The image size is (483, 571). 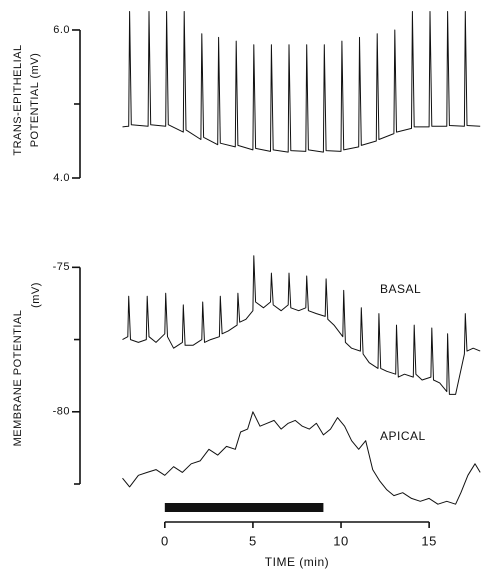 What do you see at coordinates (61, 267) in the screenshot?
I see `y-tick-label: -75` at bounding box center [61, 267].